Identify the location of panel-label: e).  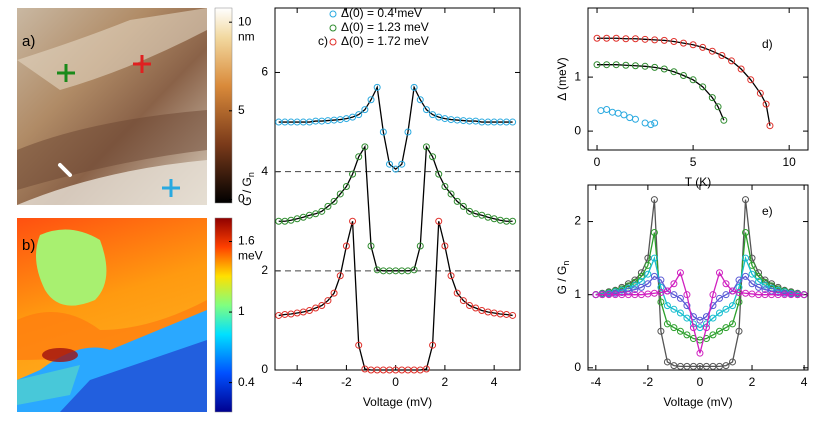
(767, 211).